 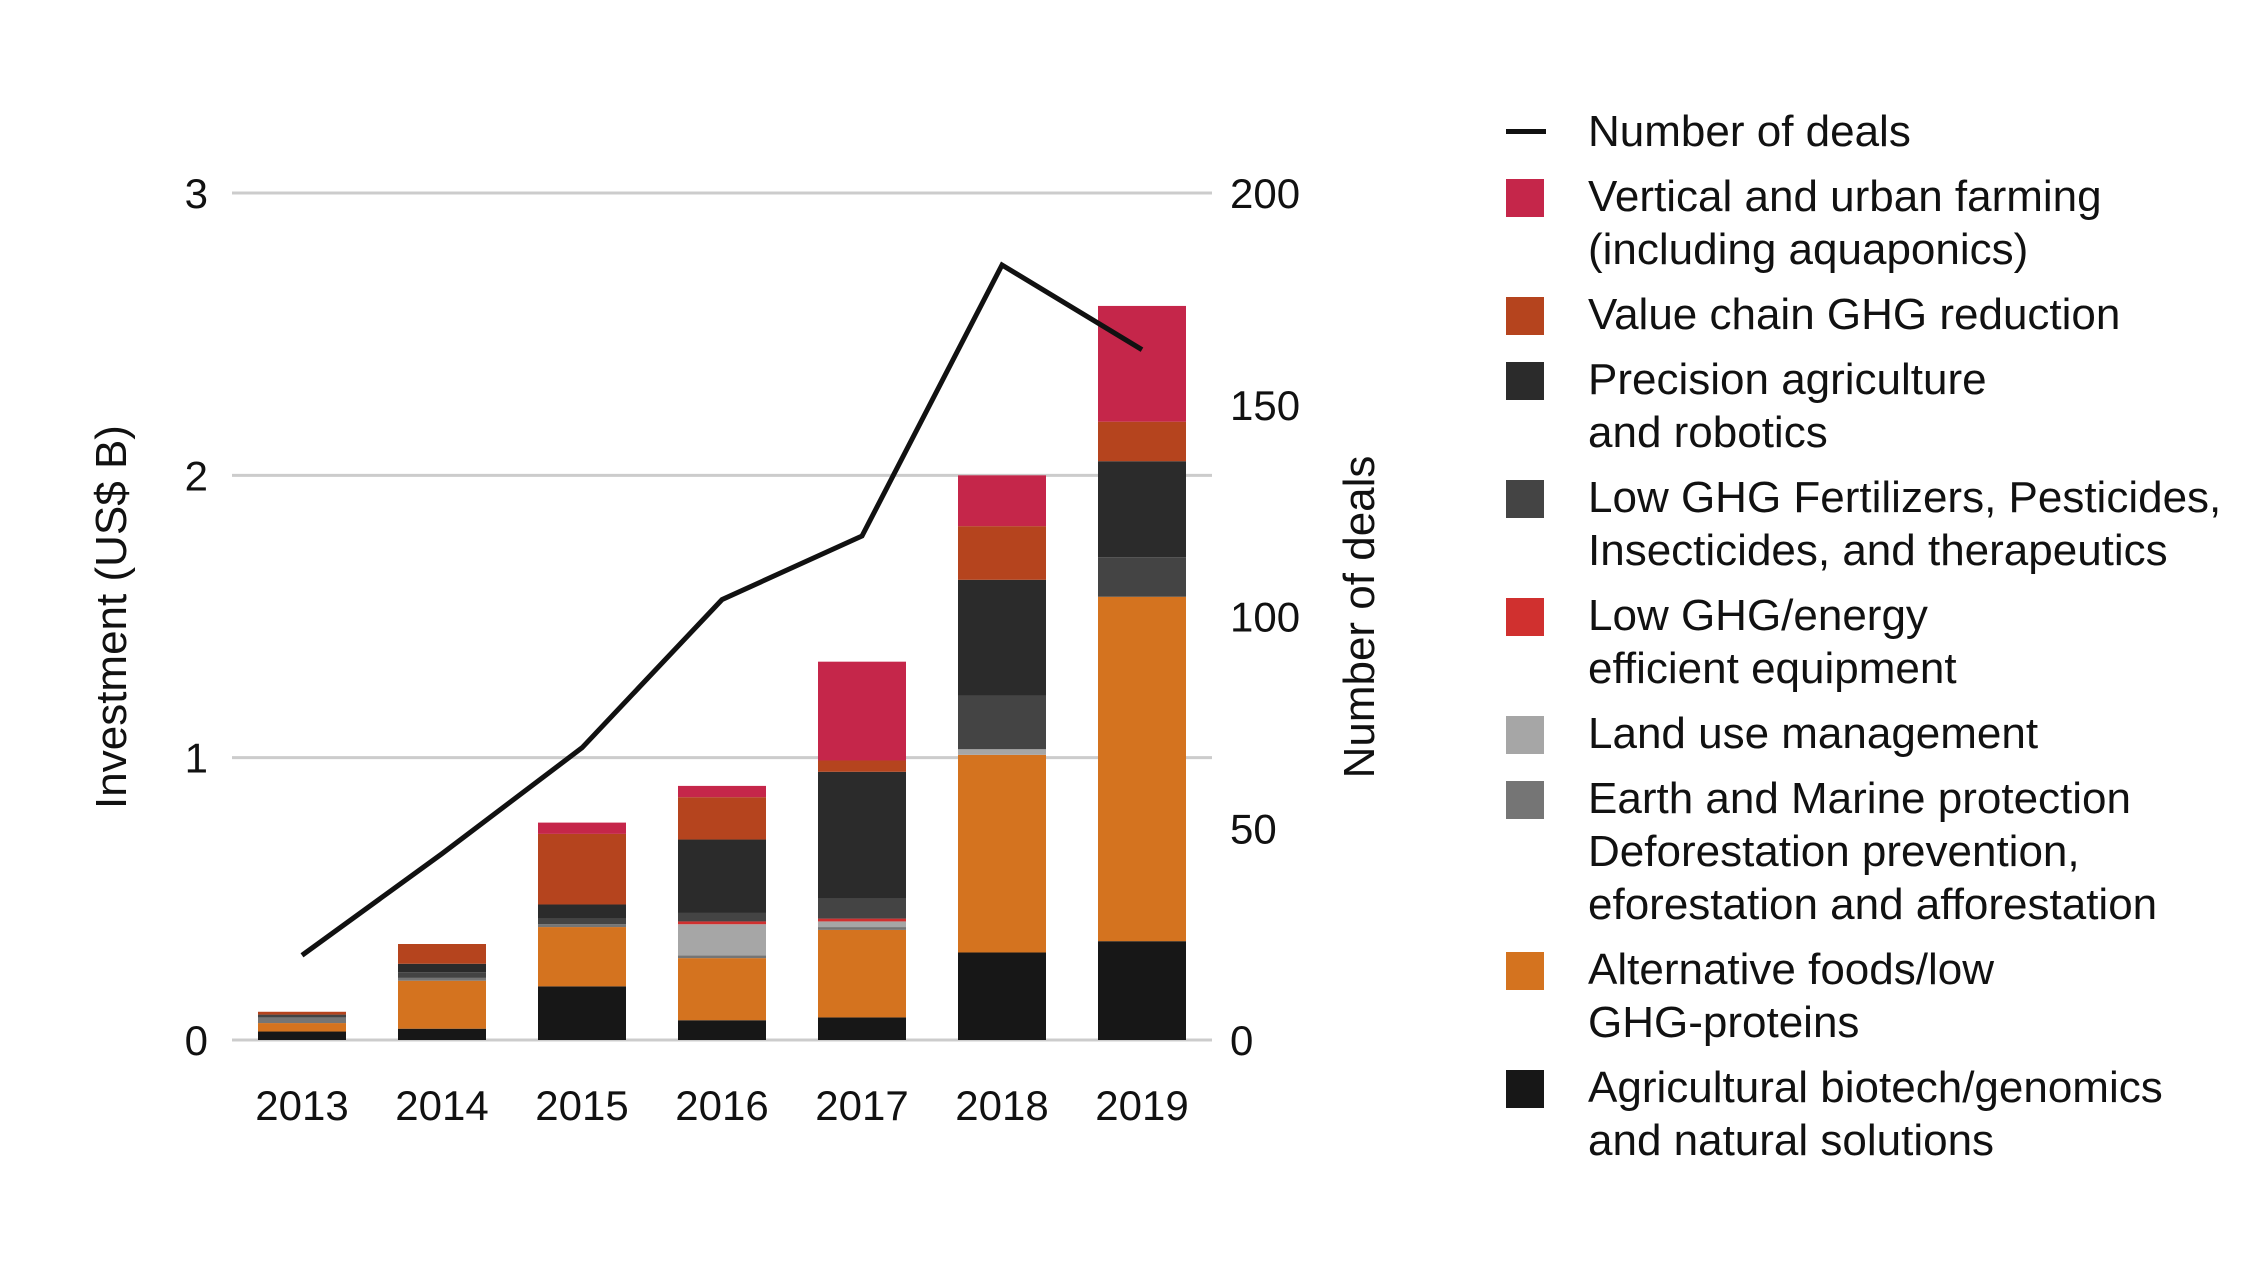 I want to click on x-tick-label: 2019, so click(x=1141, y=1105).